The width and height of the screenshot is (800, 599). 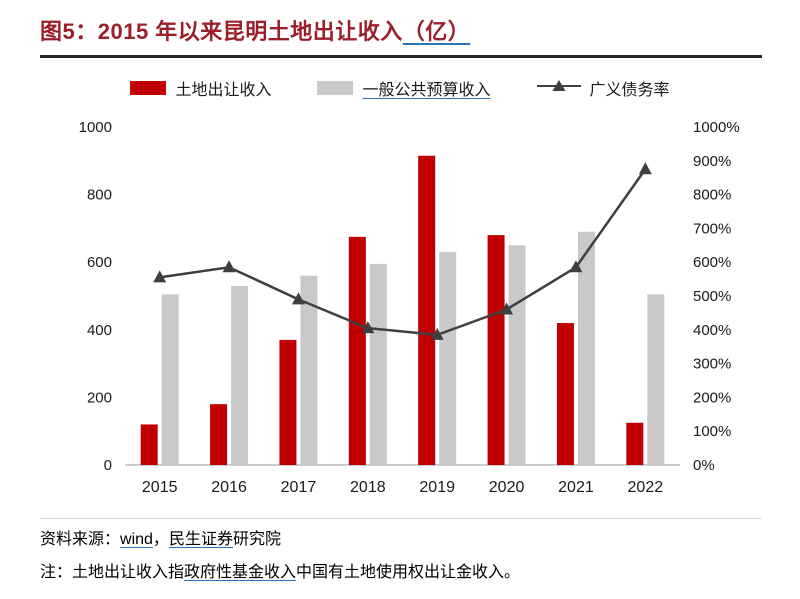 I want to click on source-prefix: 资料来源：, so click(x=80, y=539).